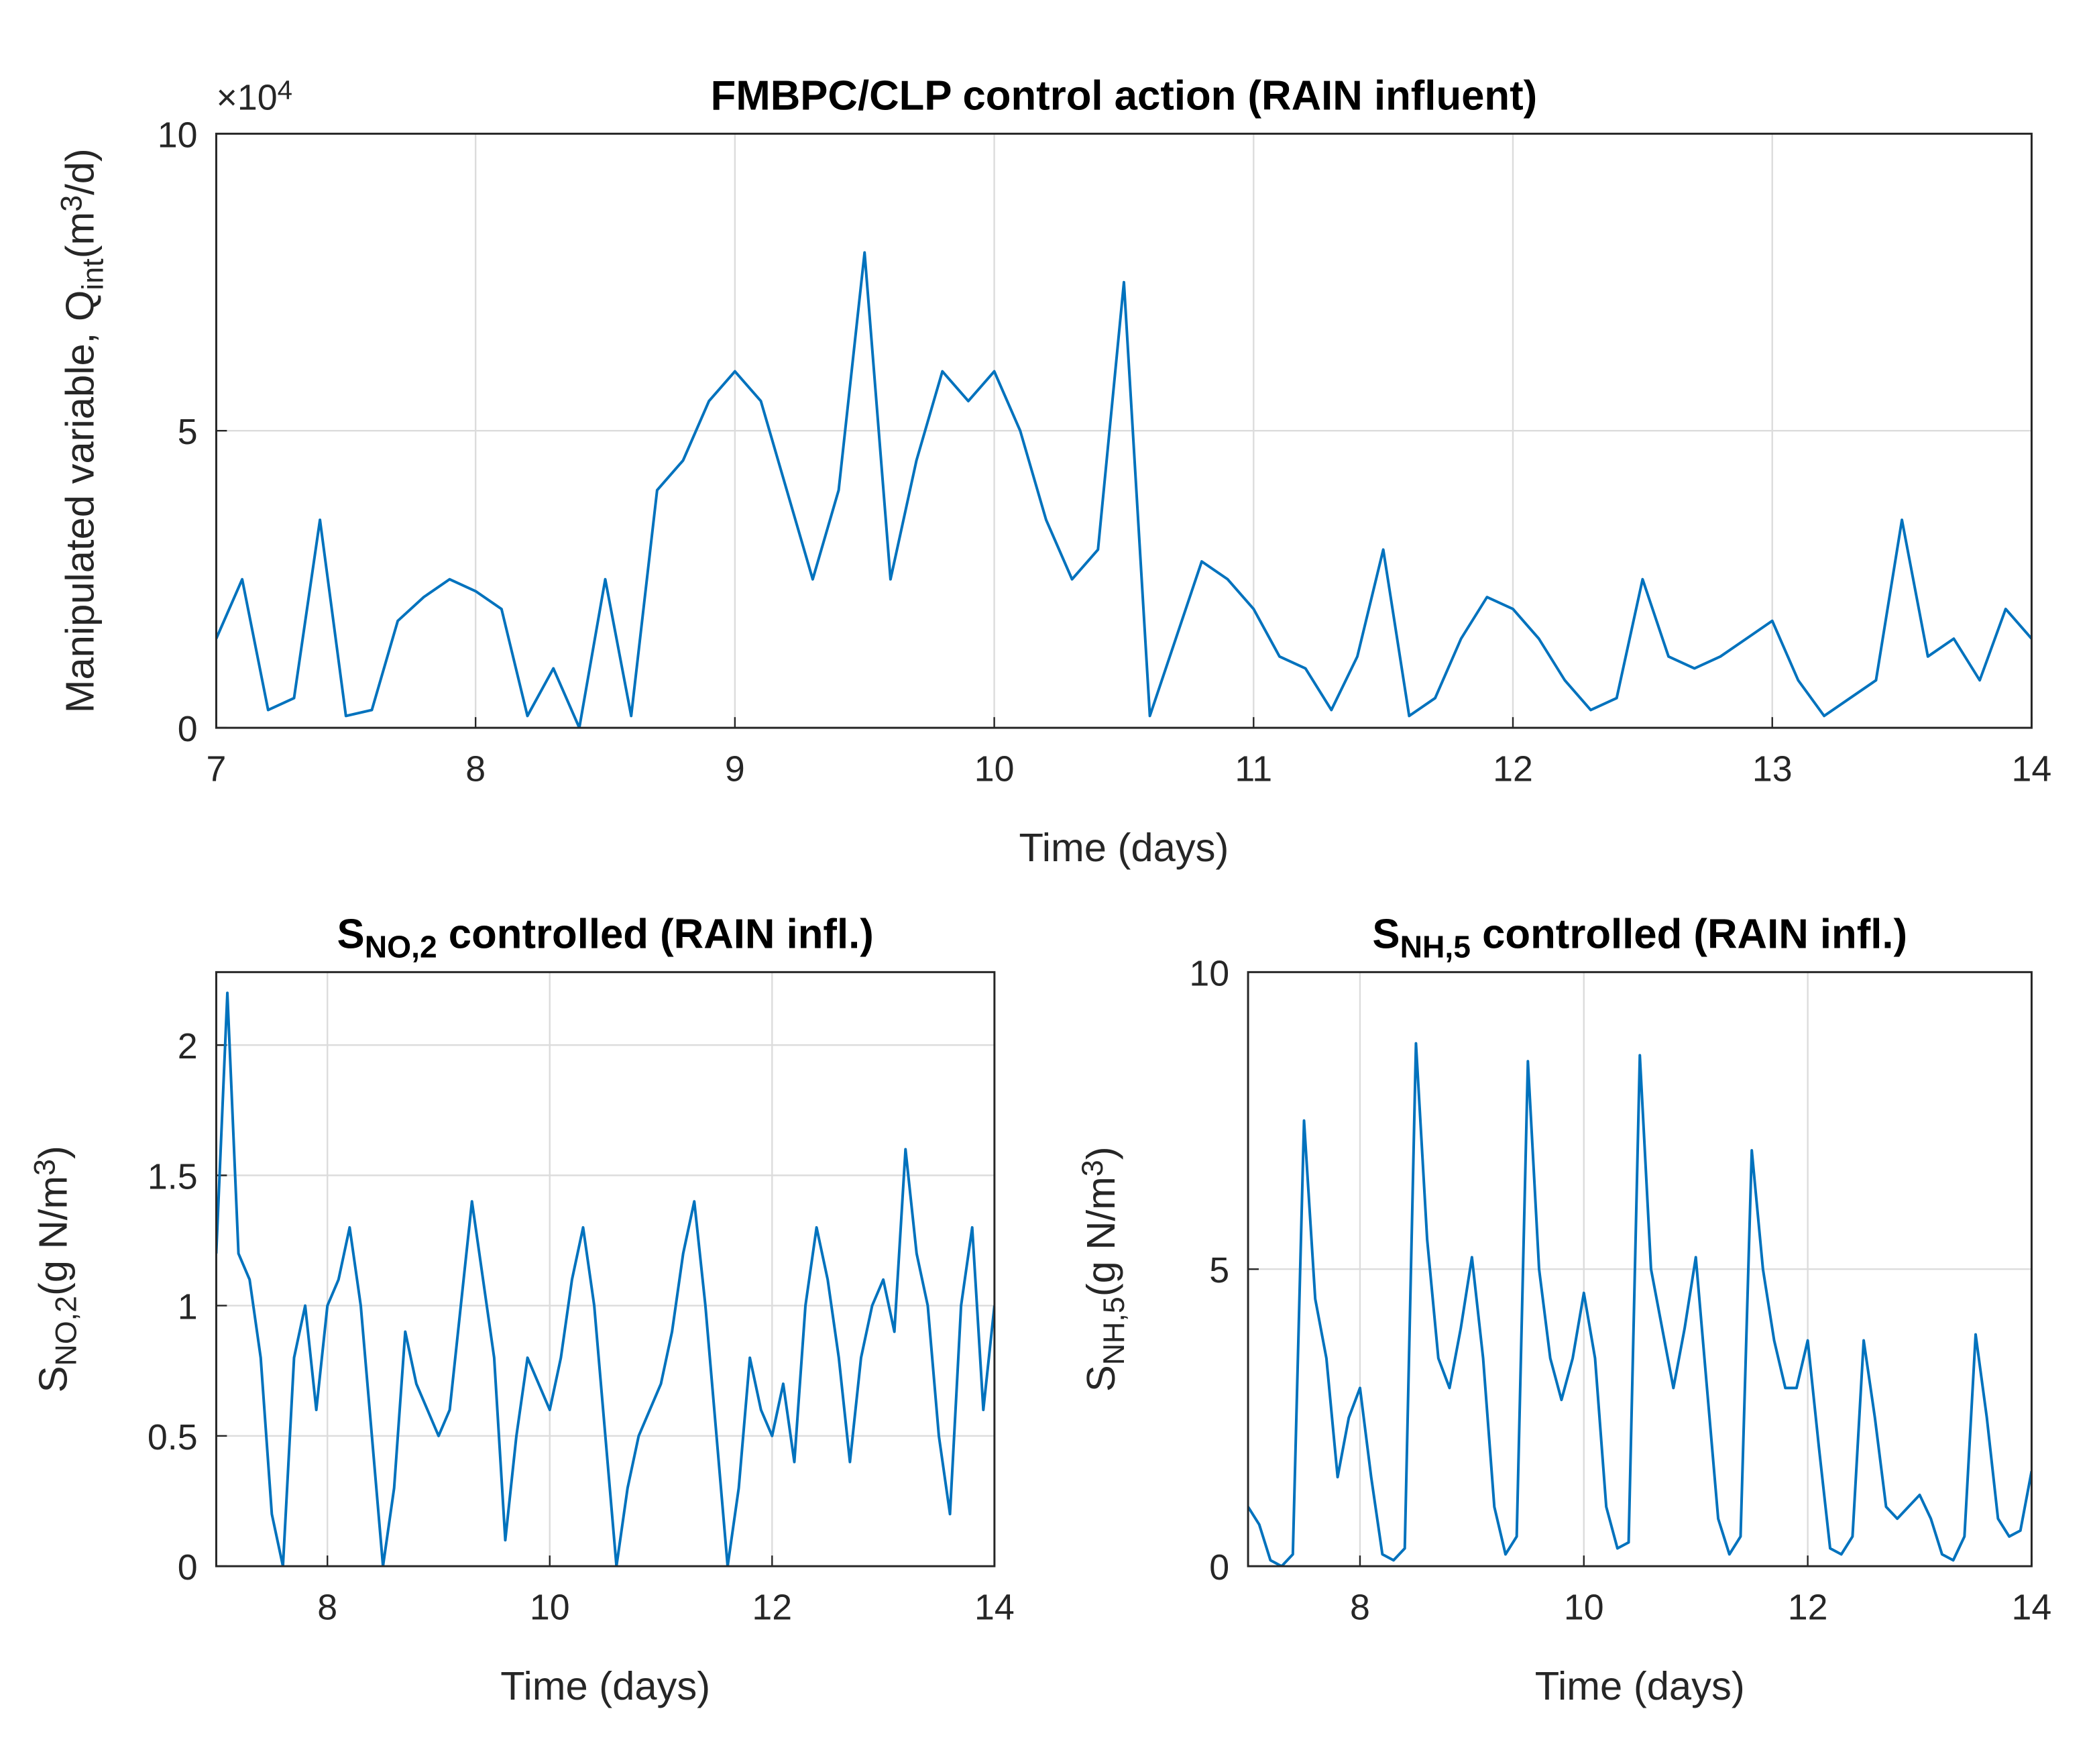 This screenshot has height=1764, width=2093. What do you see at coordinates (1253, 769) in the screenshot?
I see `x-tick-label: 11` at bounding box center [1253, 769].